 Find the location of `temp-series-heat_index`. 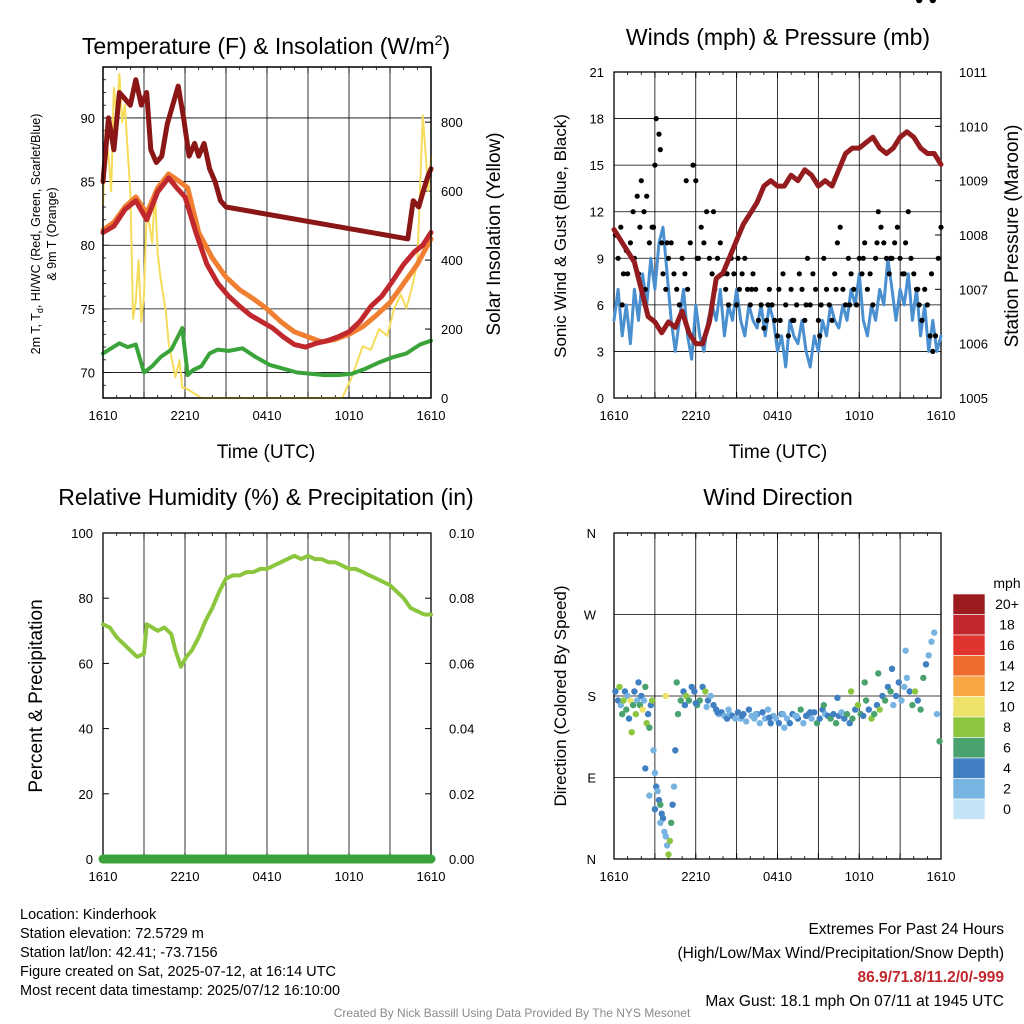

temp-series-heat_index is located at coordinates (267, 159).